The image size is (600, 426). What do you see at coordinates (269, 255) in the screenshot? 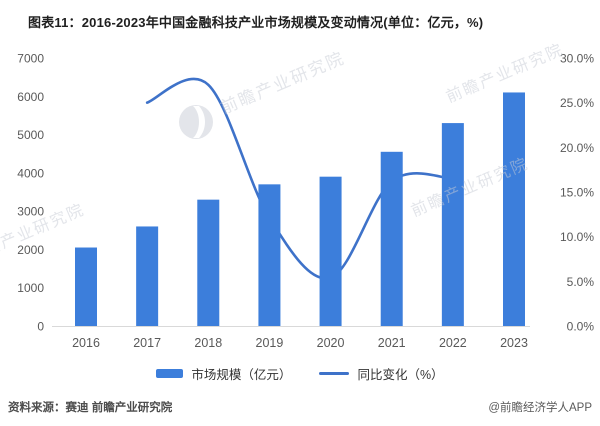
I see `bar-2019` at bounding box center [269, 255].